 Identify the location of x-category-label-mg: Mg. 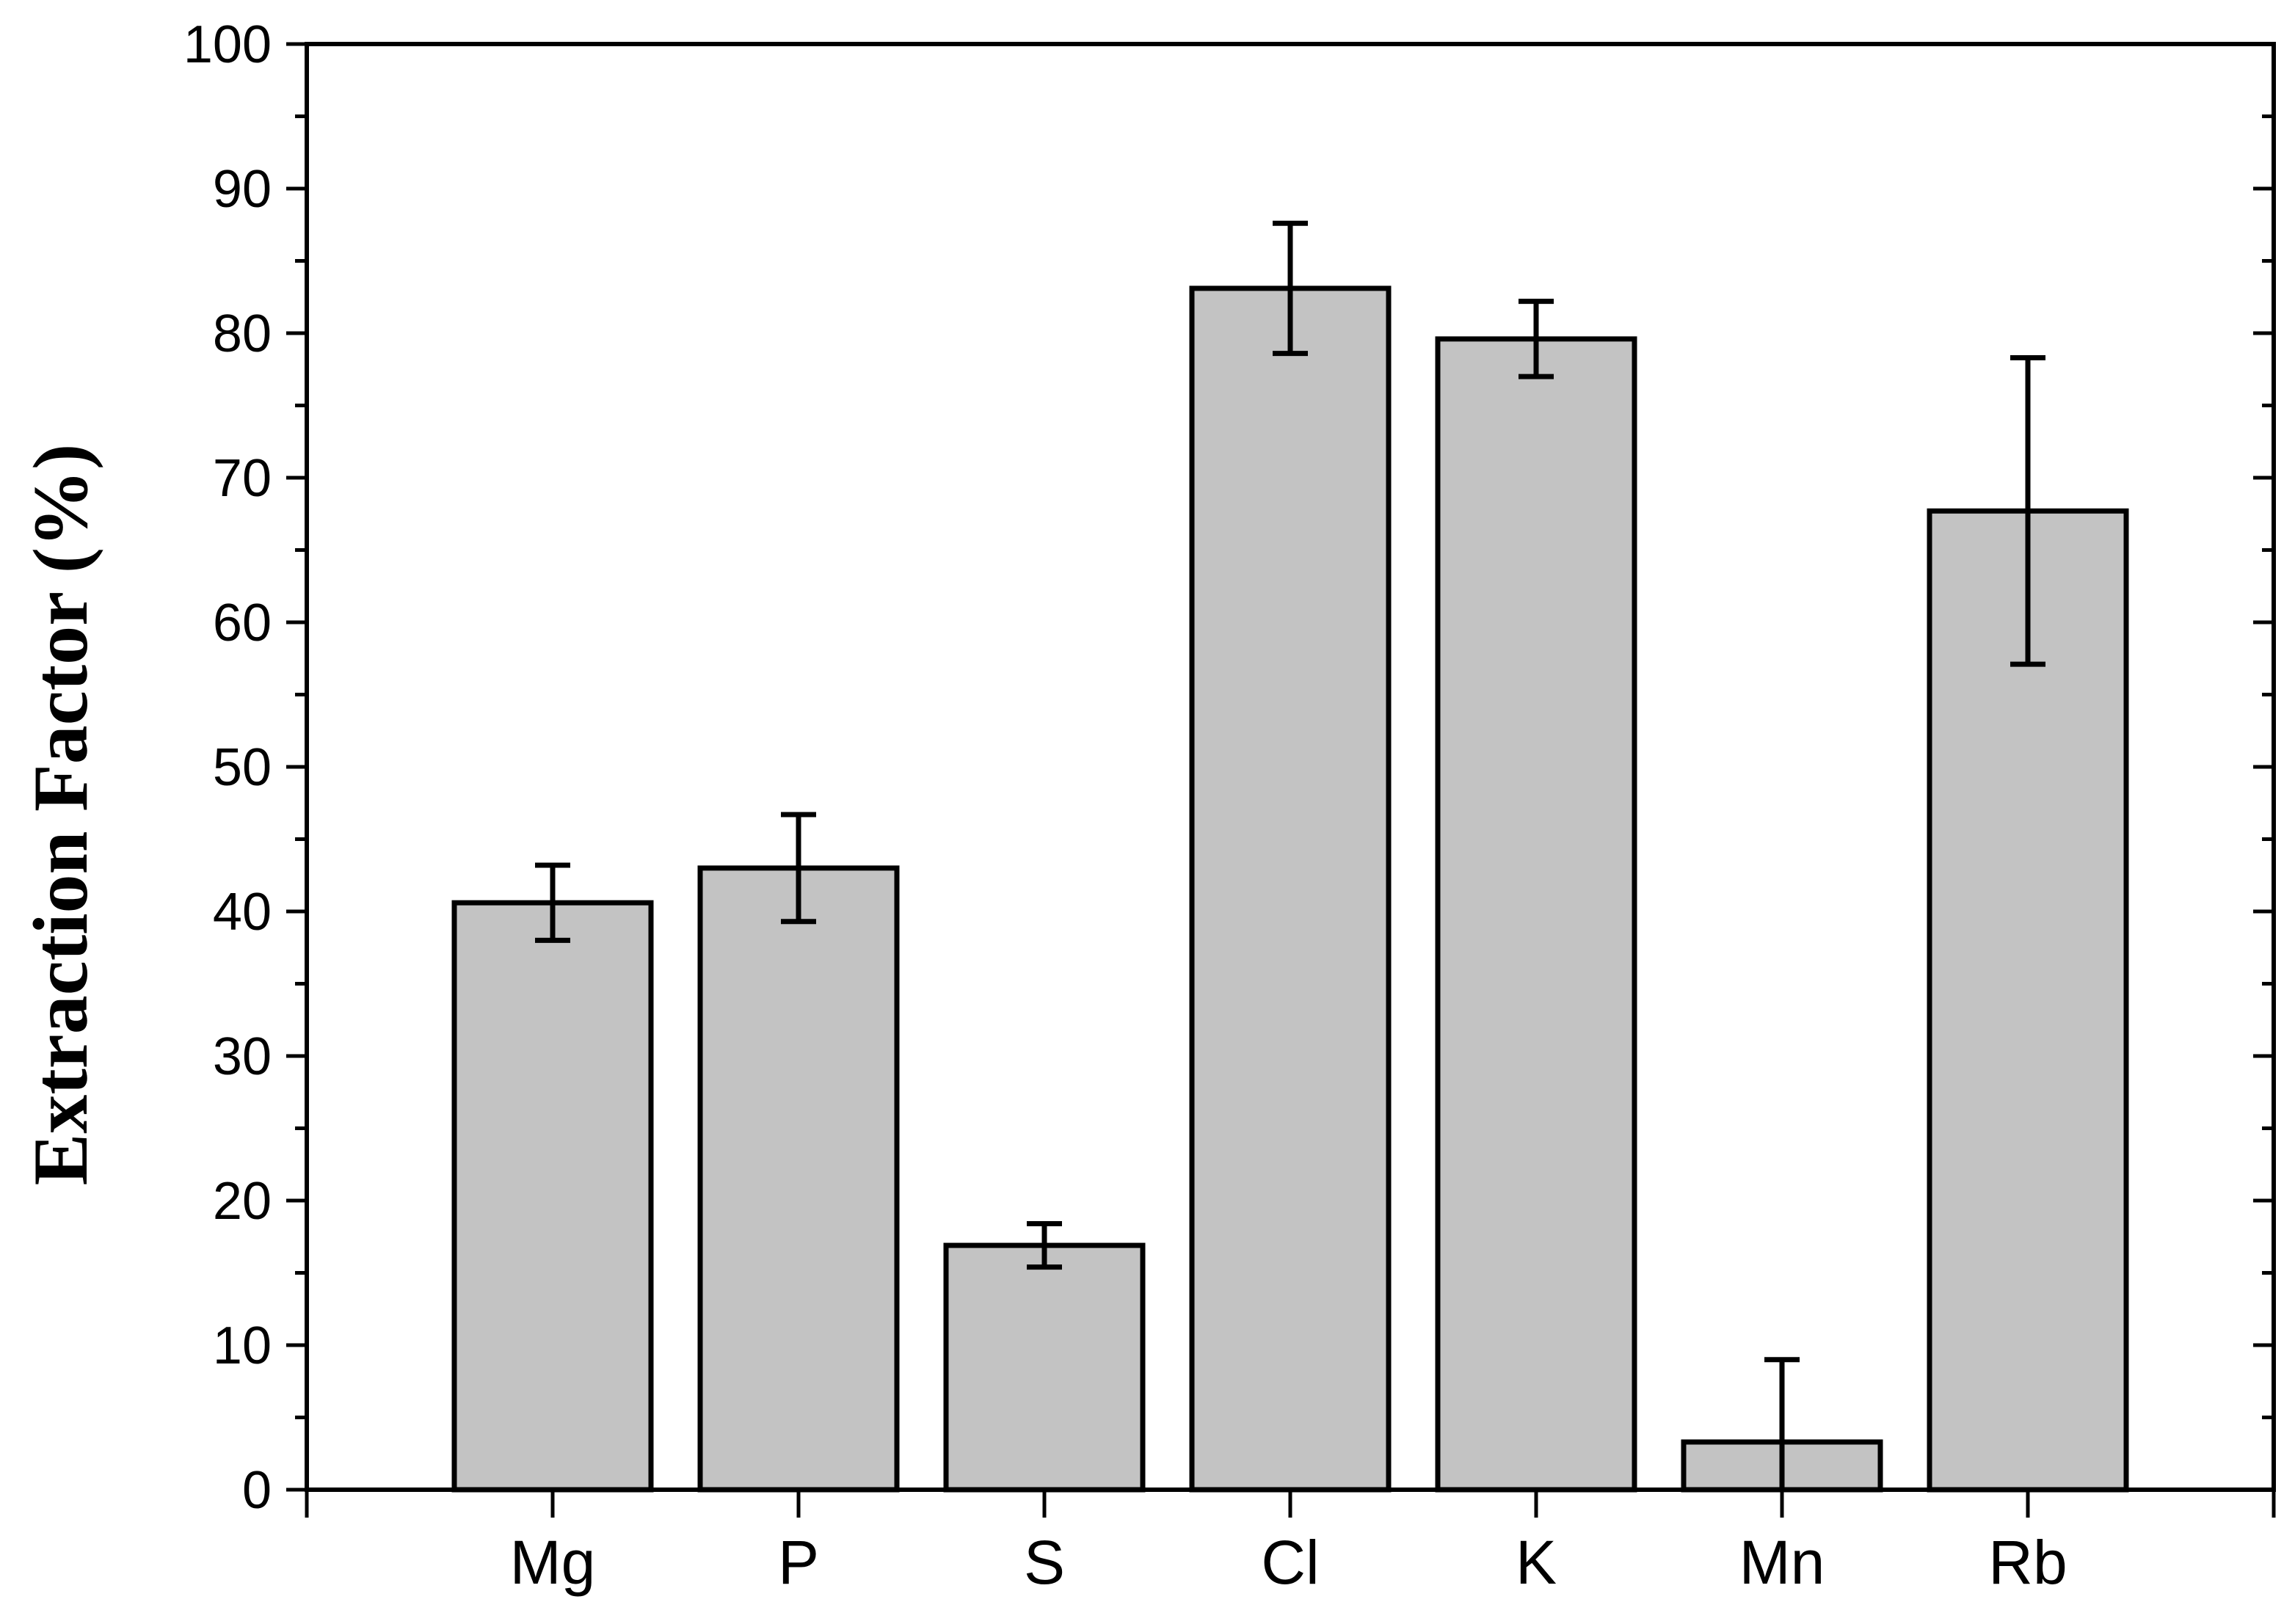
(553, 1562).